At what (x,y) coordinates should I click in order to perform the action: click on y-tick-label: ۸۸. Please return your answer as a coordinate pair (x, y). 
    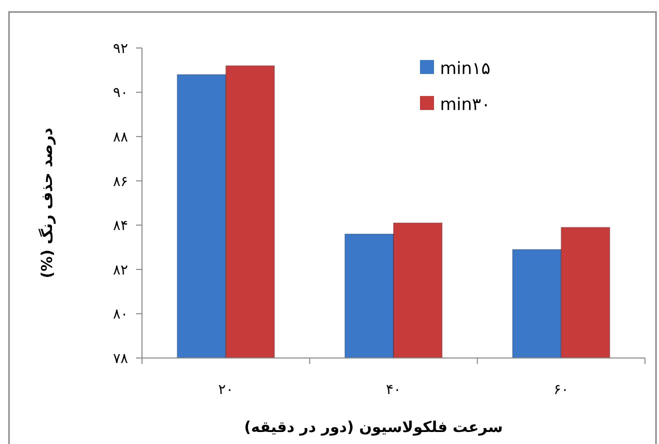
    Looking at the image, I should click on (120, 137).